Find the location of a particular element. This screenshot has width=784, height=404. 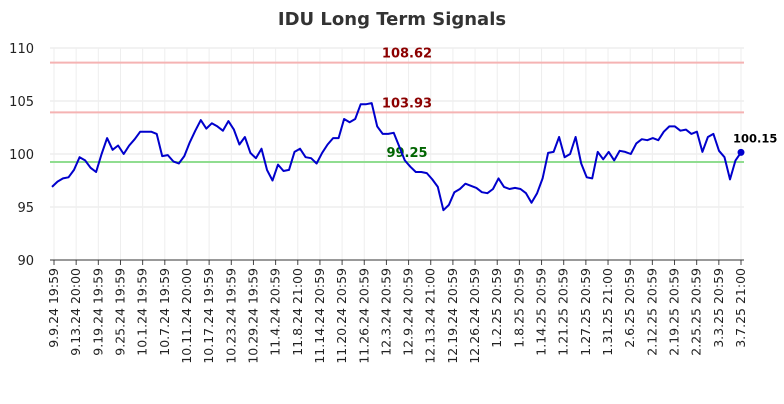

x-tick-label: 12.26.24 20:59 is located at coordinates (474, 316).